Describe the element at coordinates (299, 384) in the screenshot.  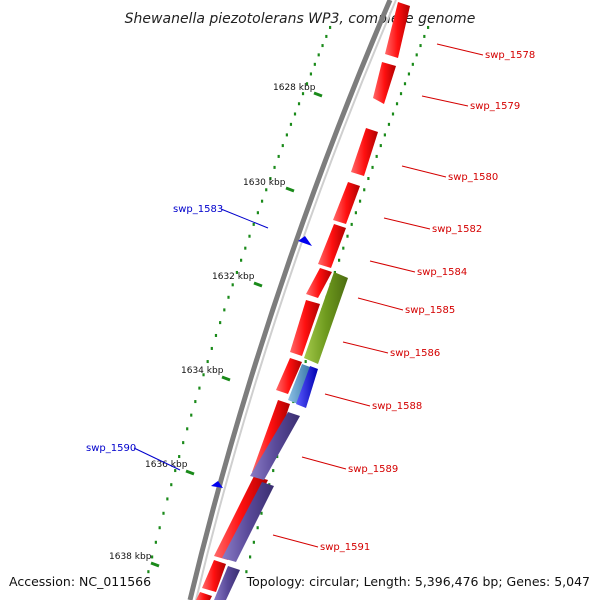
I see `steel-feature` at that location.